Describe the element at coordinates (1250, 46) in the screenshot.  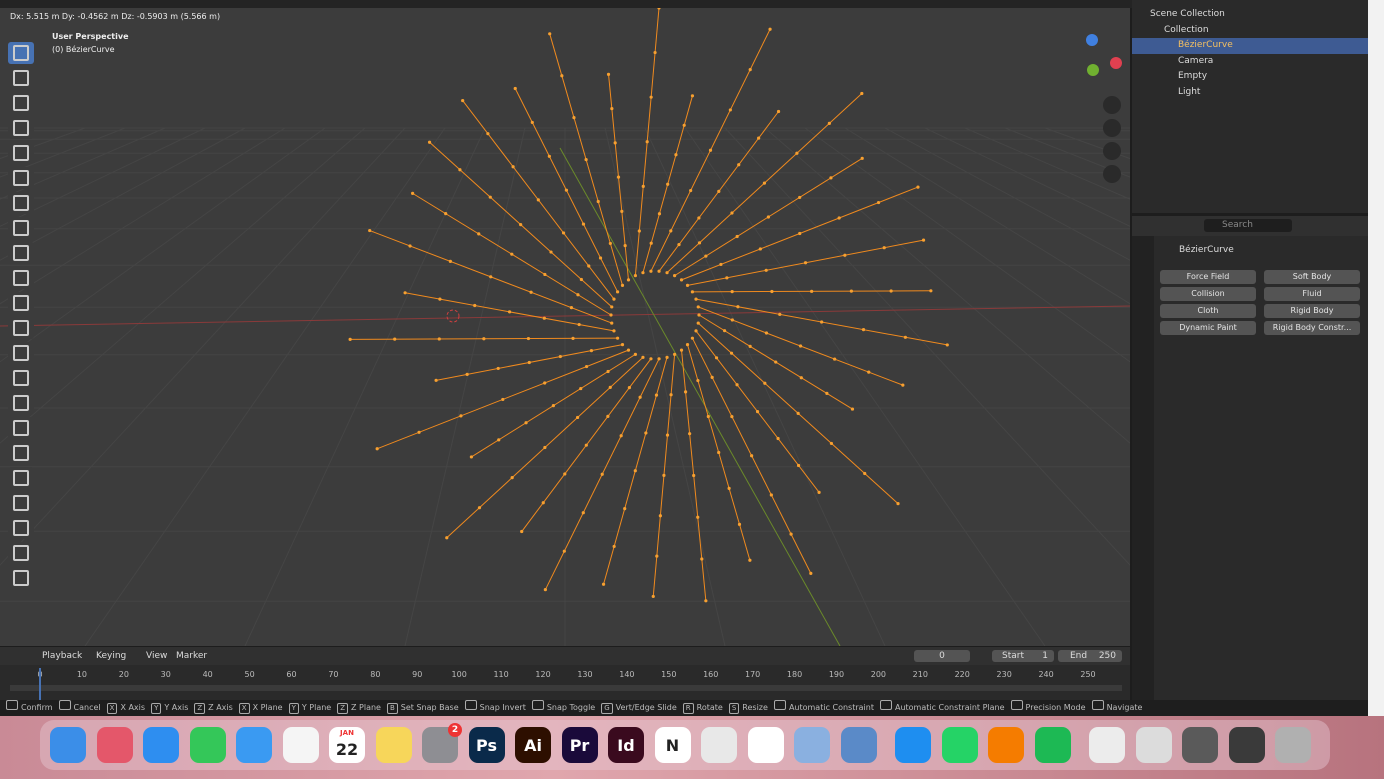
I see `outliner-row: BézierCurve` at that location.